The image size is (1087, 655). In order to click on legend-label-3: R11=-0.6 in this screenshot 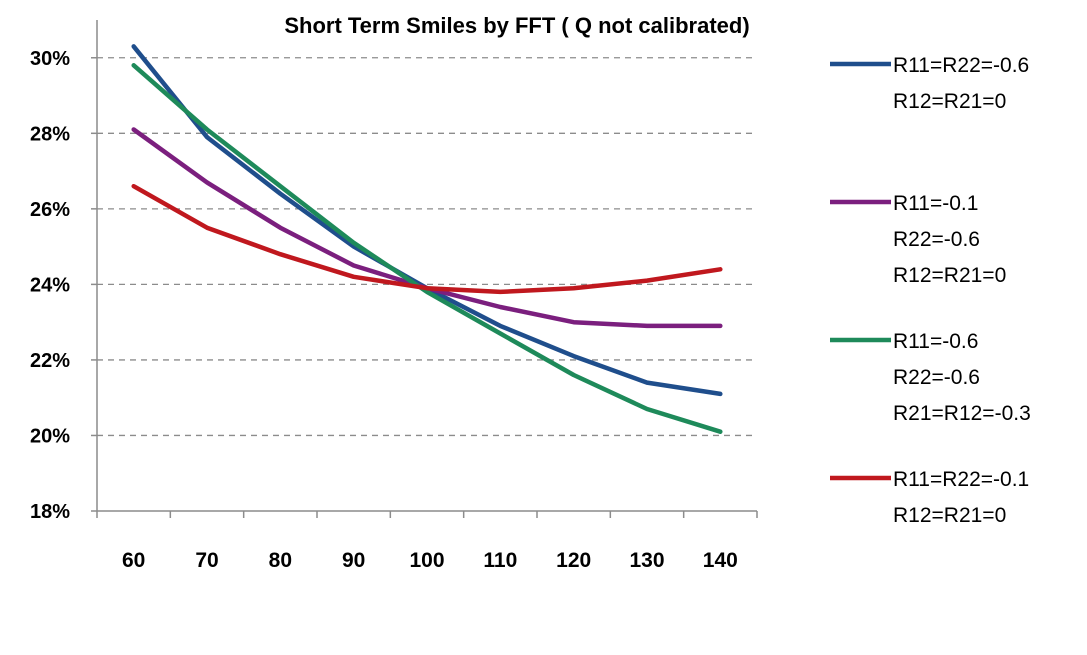, I will do `click(935, 341)`.